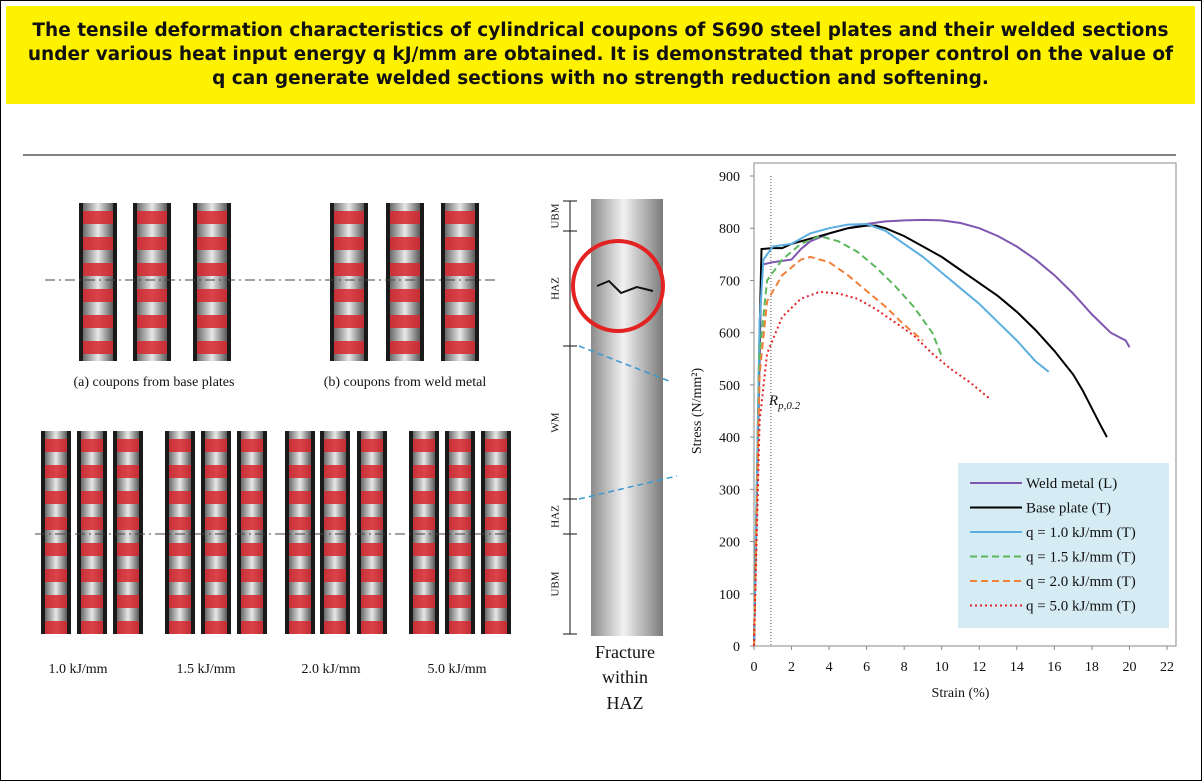  What do you see at coordinates (556, 583) in the screenshot?
I see `zone-label: UBM` at bounding box center [556, 583].